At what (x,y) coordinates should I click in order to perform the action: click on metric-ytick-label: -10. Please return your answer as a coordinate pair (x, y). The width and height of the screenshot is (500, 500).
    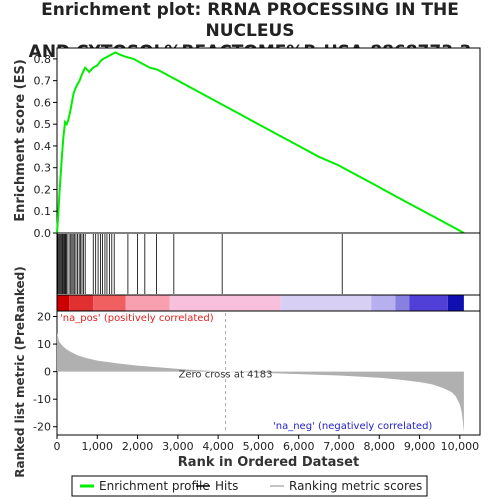
    Looking at the image, I should click on (42, 399).